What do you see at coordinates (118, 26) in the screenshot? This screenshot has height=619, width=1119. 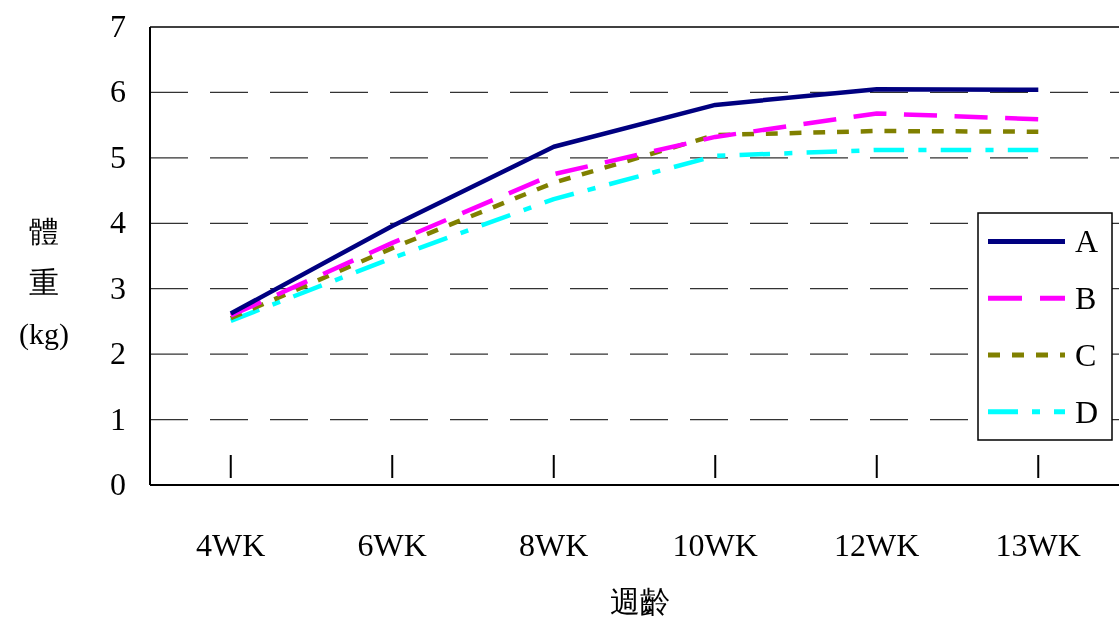 I see `y-tick-label: 7` at bounding box center [118, 26].